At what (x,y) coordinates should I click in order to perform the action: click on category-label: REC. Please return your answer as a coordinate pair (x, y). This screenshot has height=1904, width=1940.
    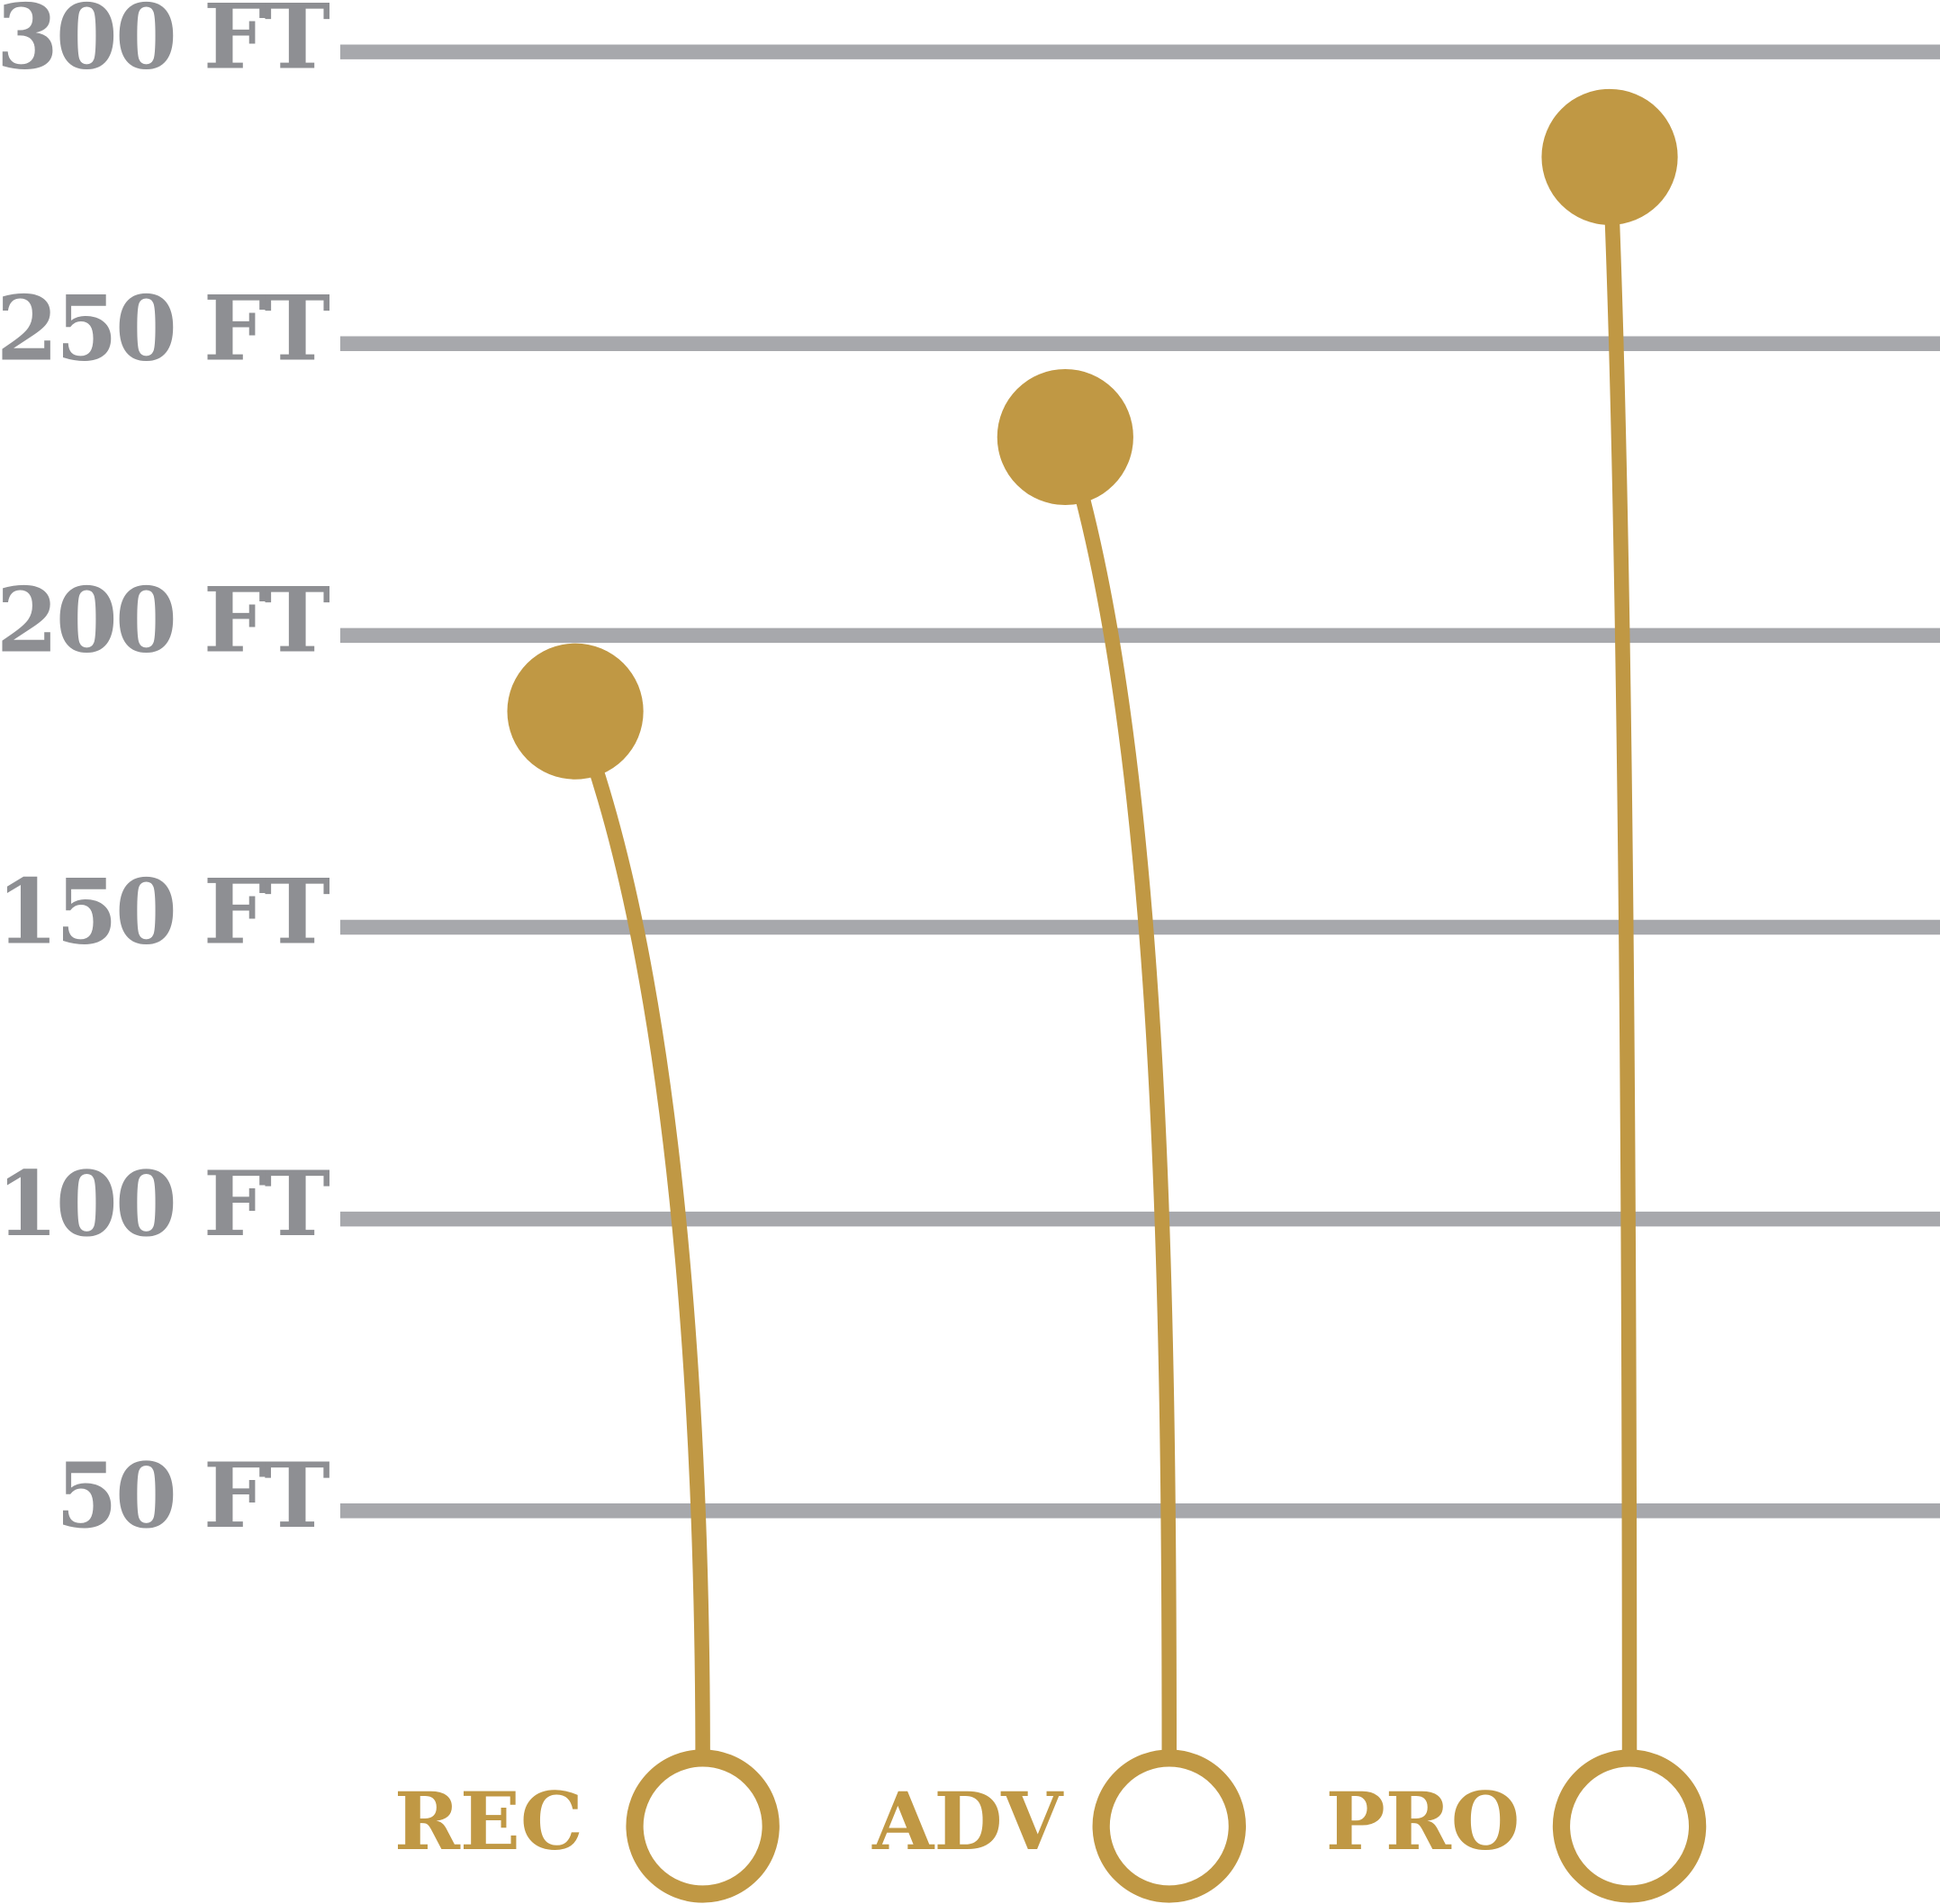
    Looking at the image, I should click on (489, 1821).